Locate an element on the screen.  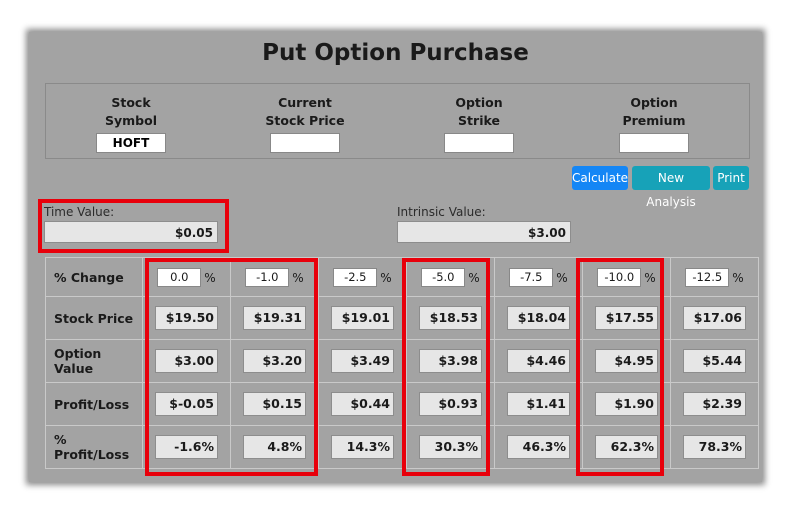
pct-profit-loss-value: 14.3% is located at coordinates (362, 447).